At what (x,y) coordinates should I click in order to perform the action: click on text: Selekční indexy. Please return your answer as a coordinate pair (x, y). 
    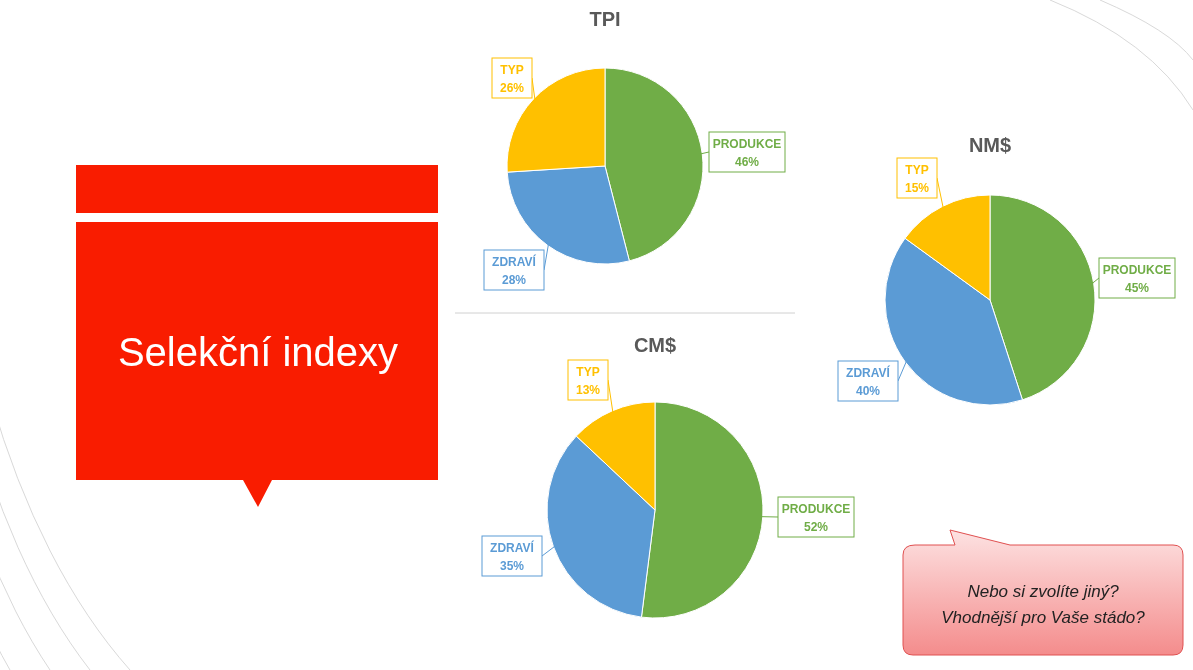
    Looking at the image, I should click on (258, 352).